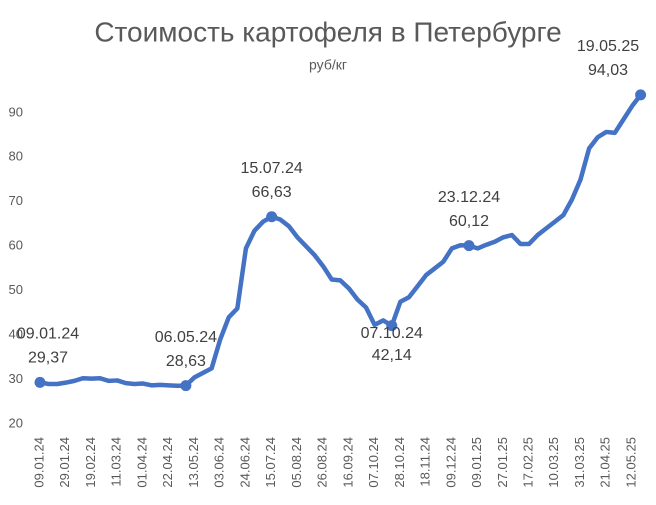  I want to click on chart-title: Стоимость картофеля в Петербурге, so click(327, 31).